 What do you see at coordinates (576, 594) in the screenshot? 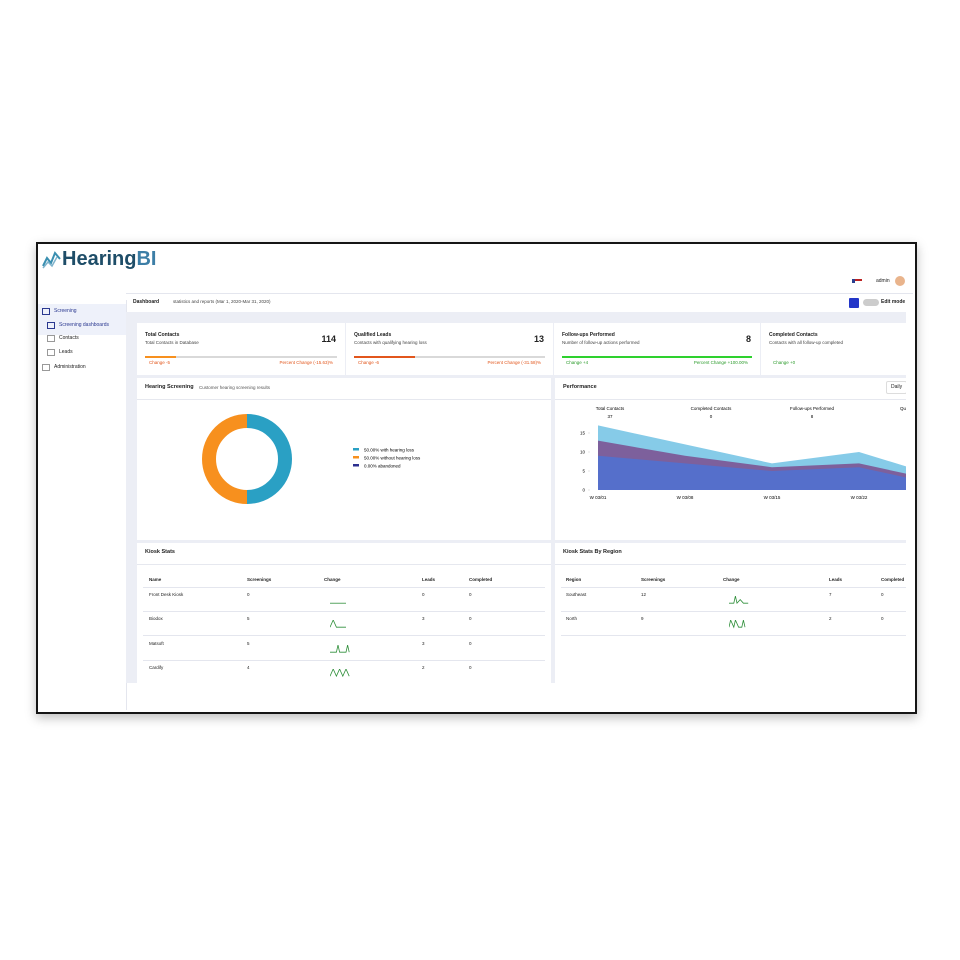
I see `cell-name: Southeast` at bounding box center [576, 594].